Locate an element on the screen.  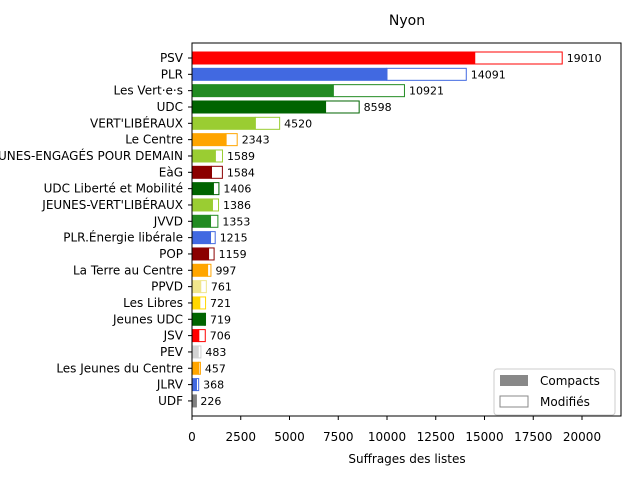
category-label: Jeunes UDC is located at coordinates (147, 319).